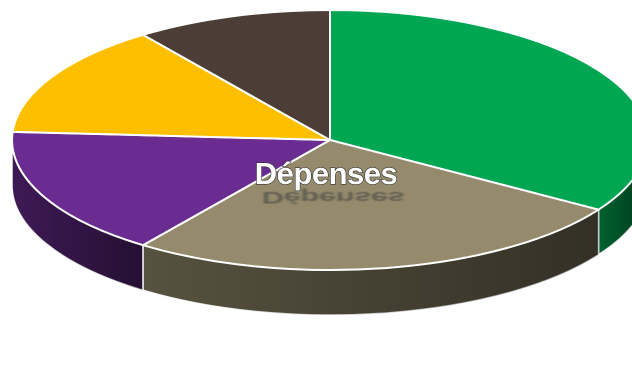  What do you see at coordinates (326, 173) in the screenshot?
I see `chart-title: Dépenses` at bounding box center [326, 173].